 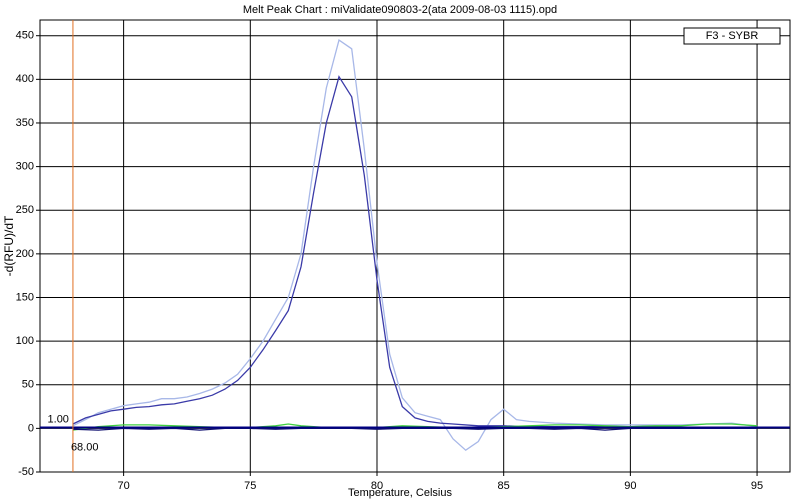 I want to click on y-axis-label: -d(RFU)/dT, so click(x=9, y=245).